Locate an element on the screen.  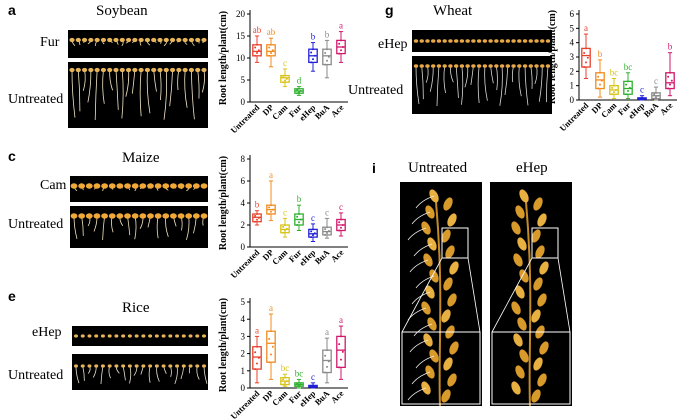
y-tick-label: 5 is located at coordinates (243, 302).